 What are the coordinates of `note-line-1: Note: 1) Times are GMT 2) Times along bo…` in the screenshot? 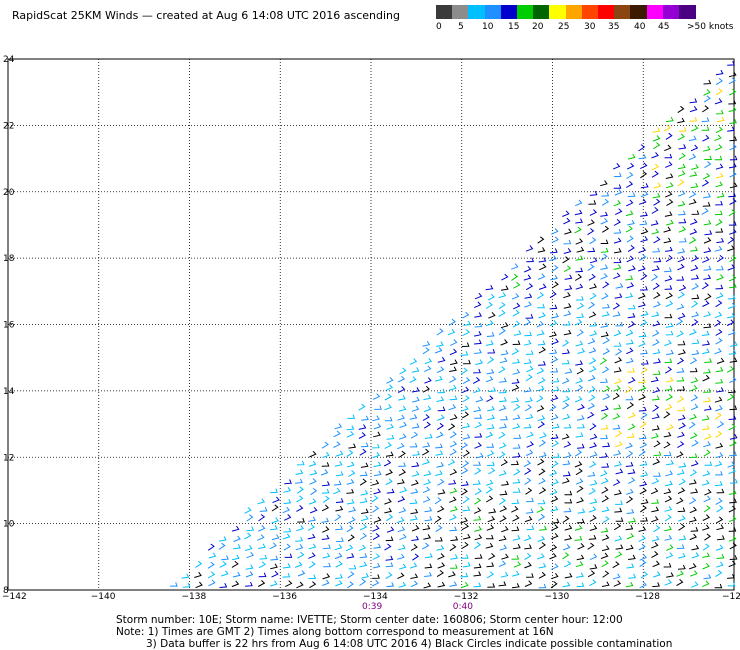 It's located at (335, 632).